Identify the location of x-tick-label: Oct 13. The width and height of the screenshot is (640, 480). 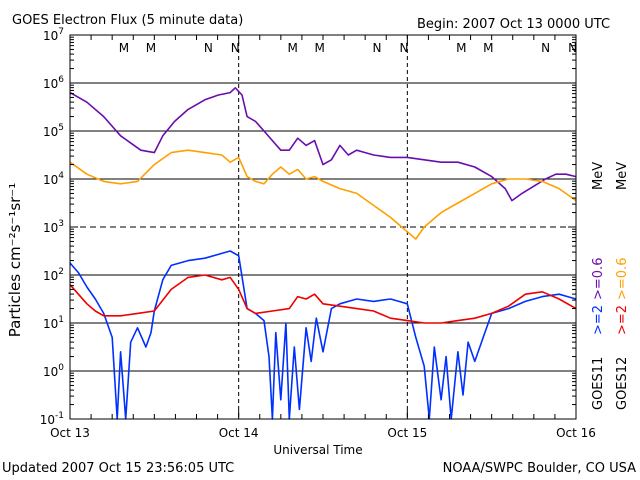
(70, 433).